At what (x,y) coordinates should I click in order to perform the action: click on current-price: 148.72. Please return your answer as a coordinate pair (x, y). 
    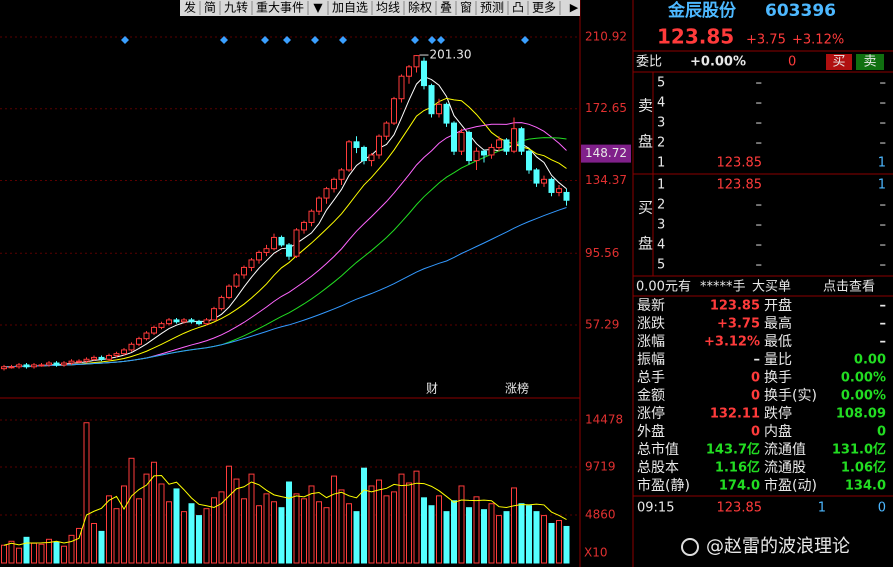
    Looking at the image, I should click on (606, 153).